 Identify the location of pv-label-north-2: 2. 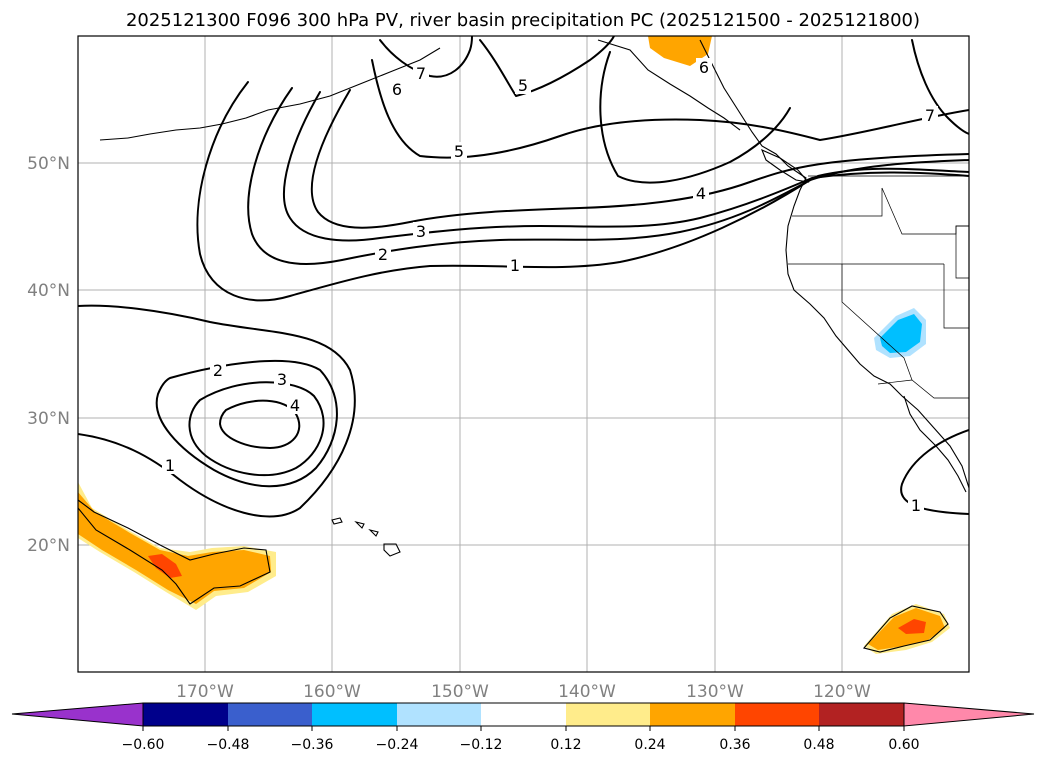
(383, 254).